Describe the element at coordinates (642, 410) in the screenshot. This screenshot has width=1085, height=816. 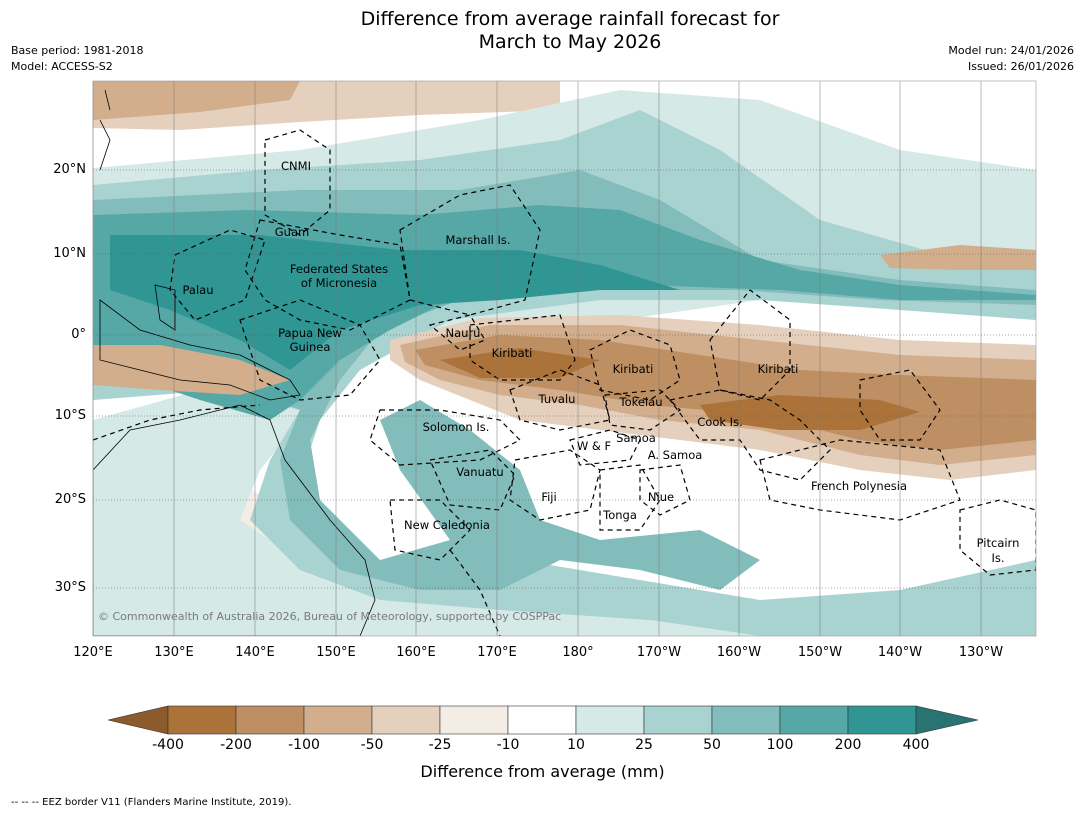
I see `eez-tokelau` at that location.